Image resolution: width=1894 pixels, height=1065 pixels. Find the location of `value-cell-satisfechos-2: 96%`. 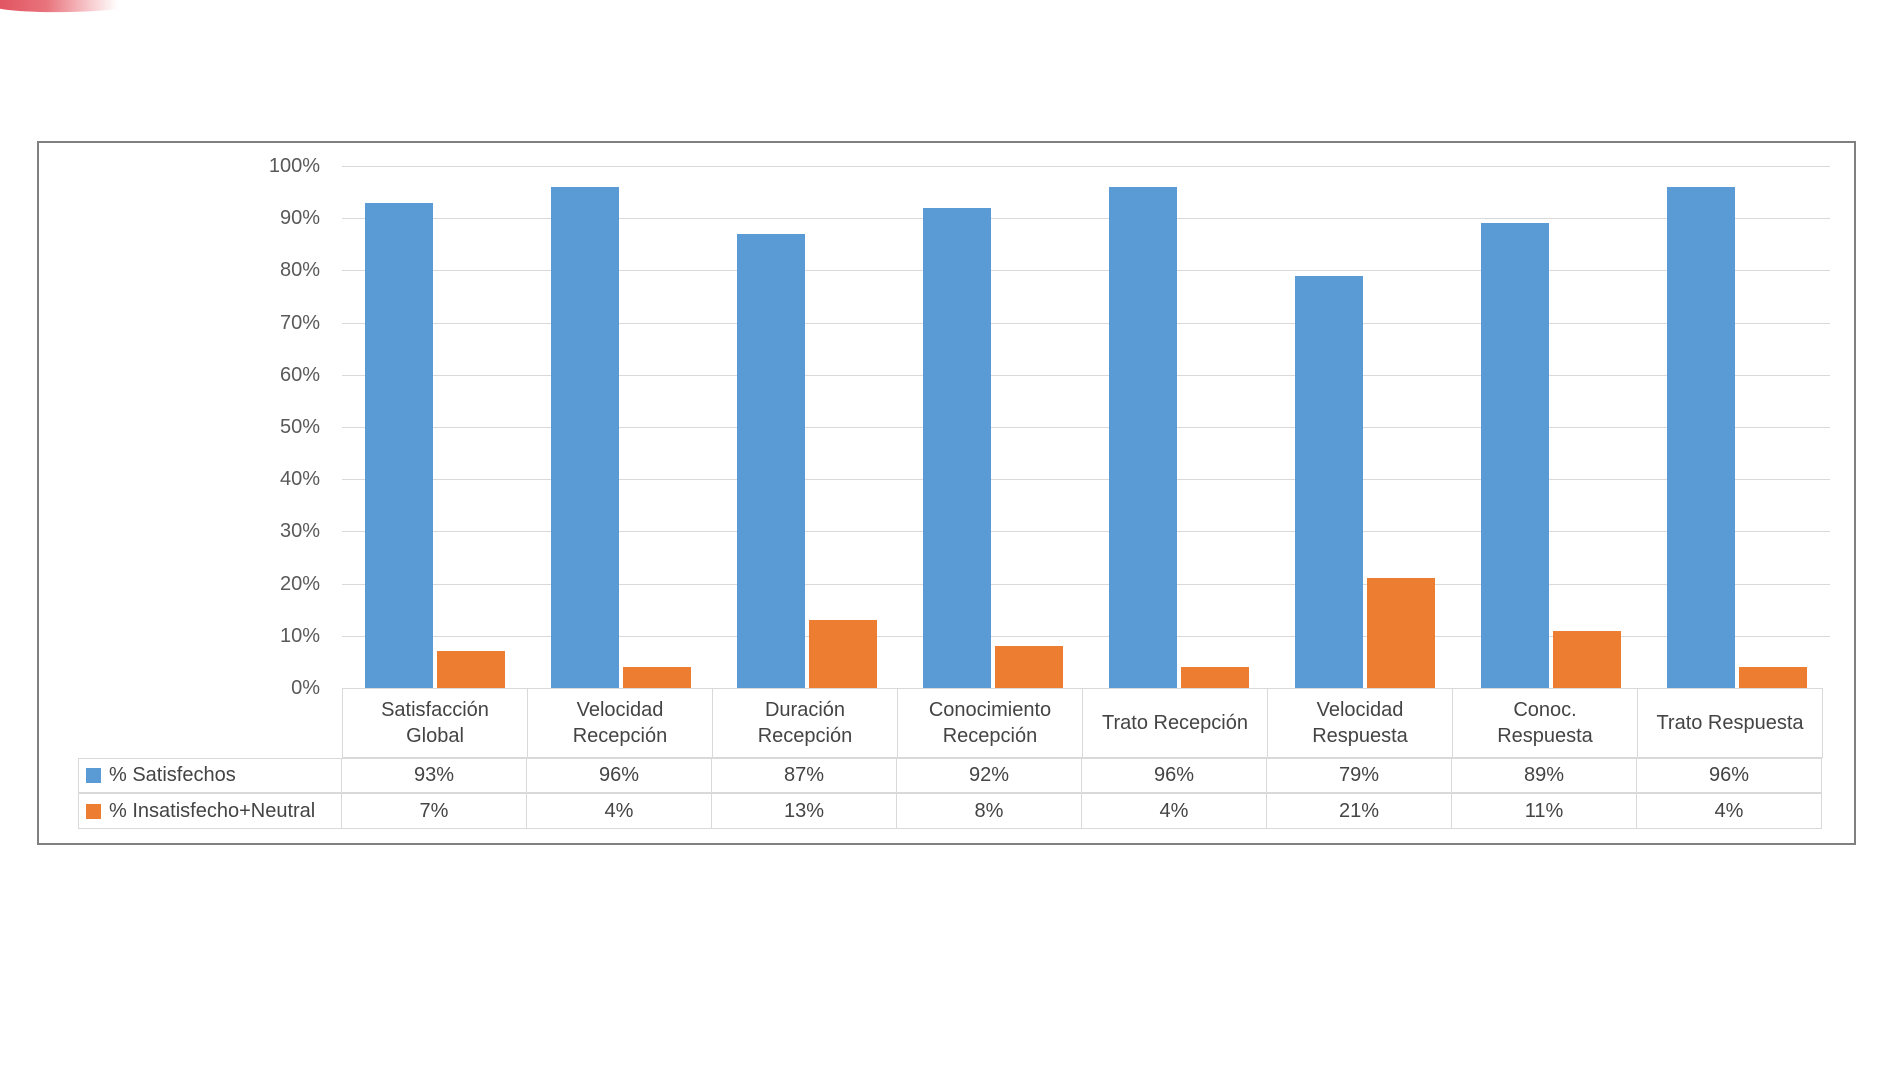

value-cell-satisfechos-2: 96% is located at coordinates (619, 775).